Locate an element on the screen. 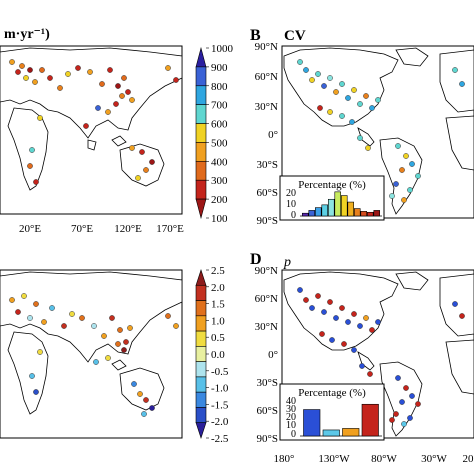  colorbar-tick-label: 1.5 is located at coordinates (218, 305).